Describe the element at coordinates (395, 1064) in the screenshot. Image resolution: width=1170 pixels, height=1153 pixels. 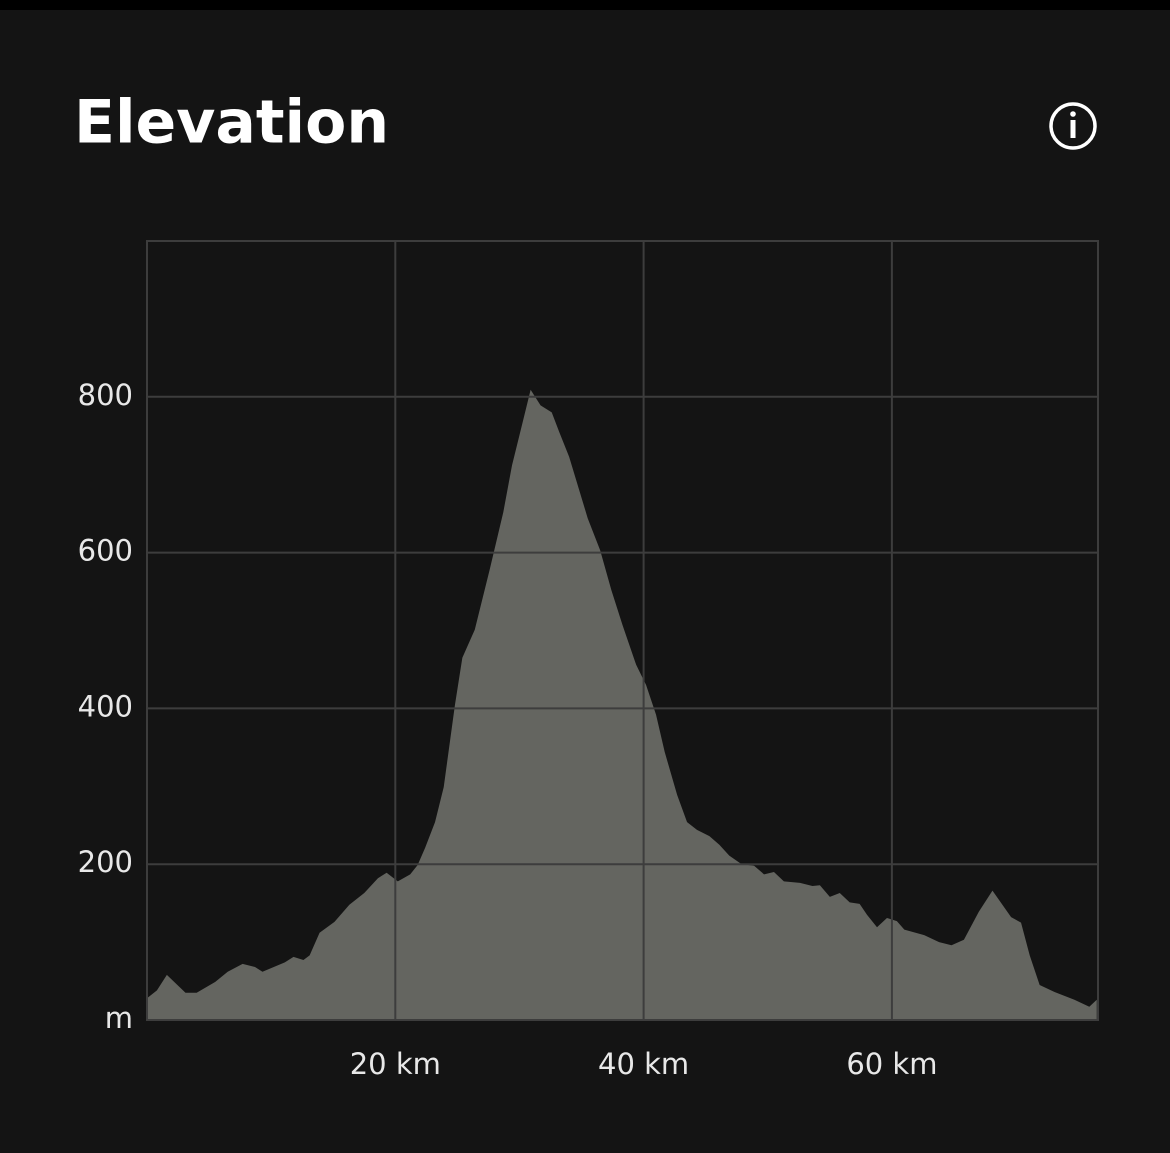
I see `x-tick-label: 20 km` at that location.